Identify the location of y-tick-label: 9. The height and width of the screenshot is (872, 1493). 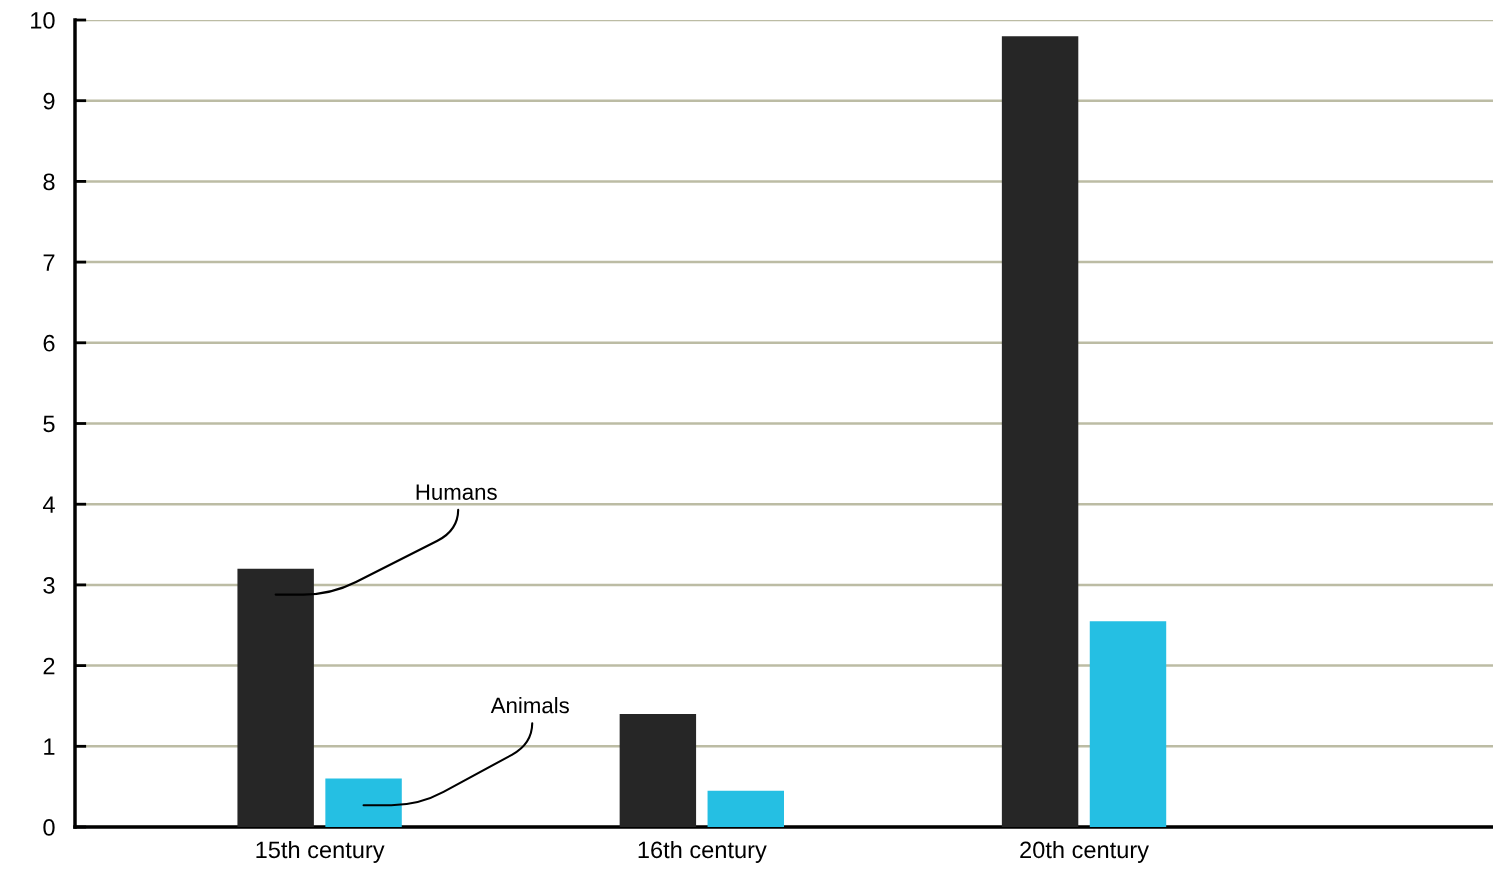
(49, 101).